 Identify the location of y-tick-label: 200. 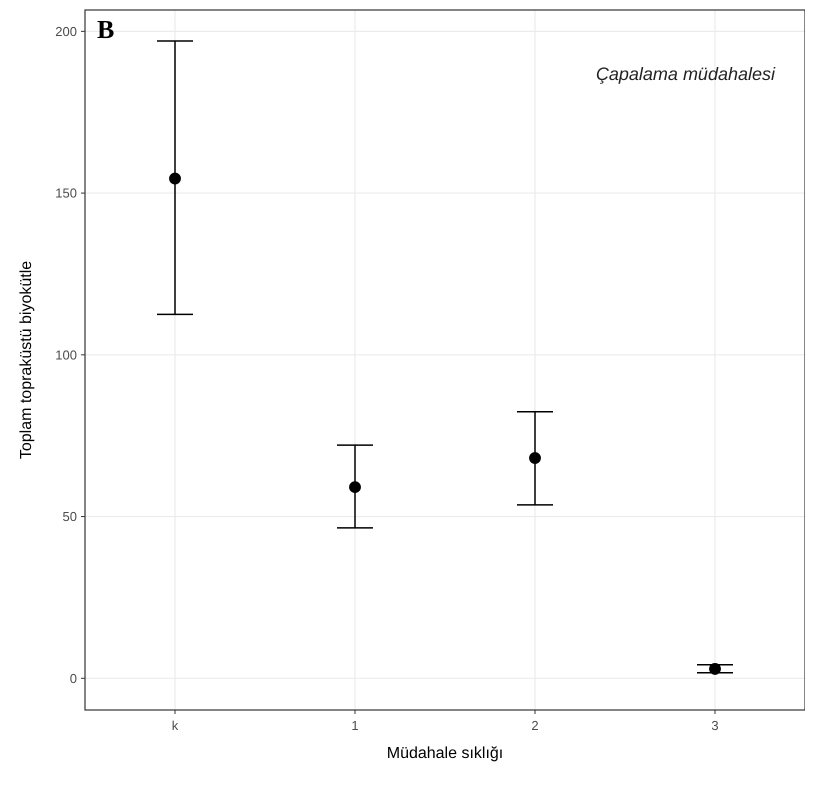
(66, 31).